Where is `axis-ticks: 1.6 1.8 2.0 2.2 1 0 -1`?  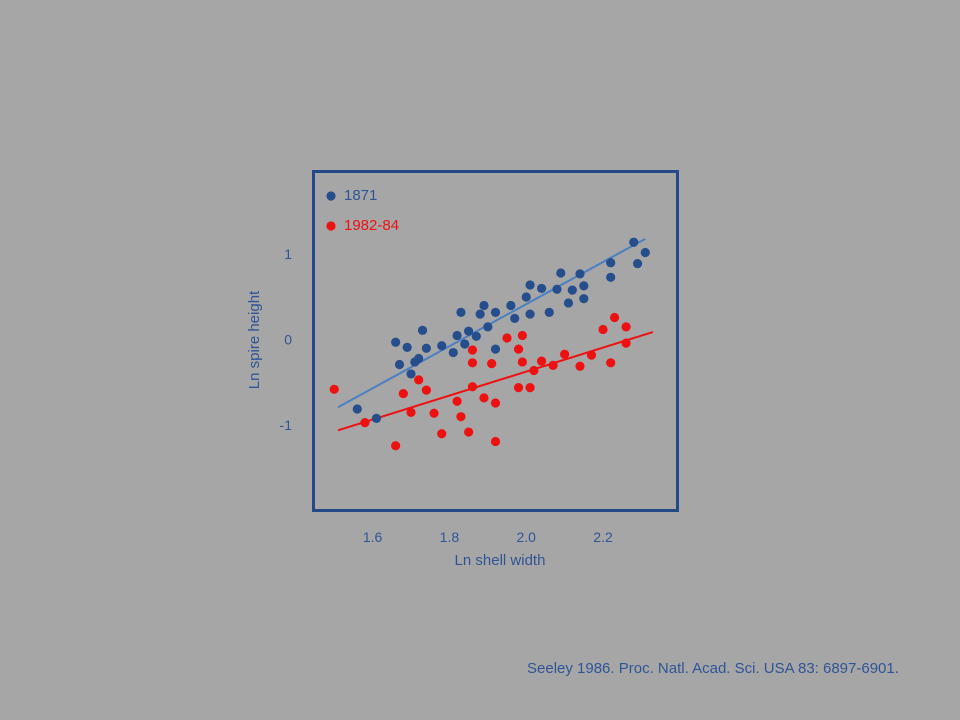
axis-ticks: 1.6 1.8 2.0 2.2 1 0 -1 is located at coordinates (446, 395).